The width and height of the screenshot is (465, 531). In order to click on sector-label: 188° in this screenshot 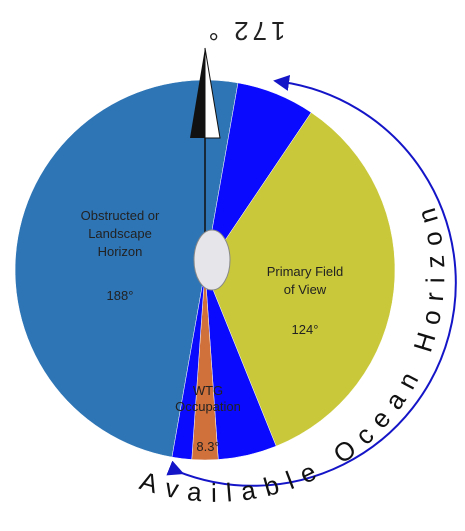, I will do `click(120, 295)`.